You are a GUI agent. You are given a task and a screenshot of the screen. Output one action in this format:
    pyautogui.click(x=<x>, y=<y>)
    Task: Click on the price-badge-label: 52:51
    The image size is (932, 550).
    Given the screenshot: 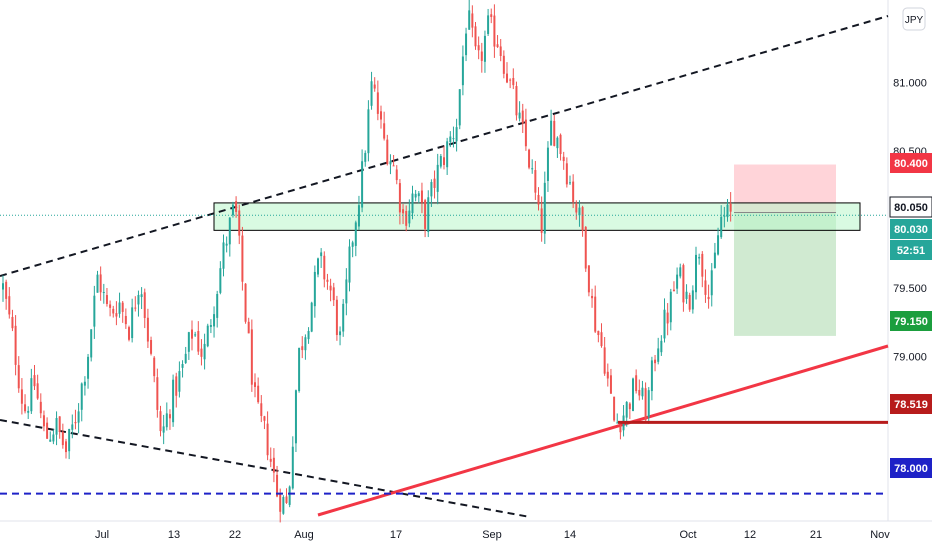 What is the action you would take?
    pyautogui.click(x=911, y=251)
    